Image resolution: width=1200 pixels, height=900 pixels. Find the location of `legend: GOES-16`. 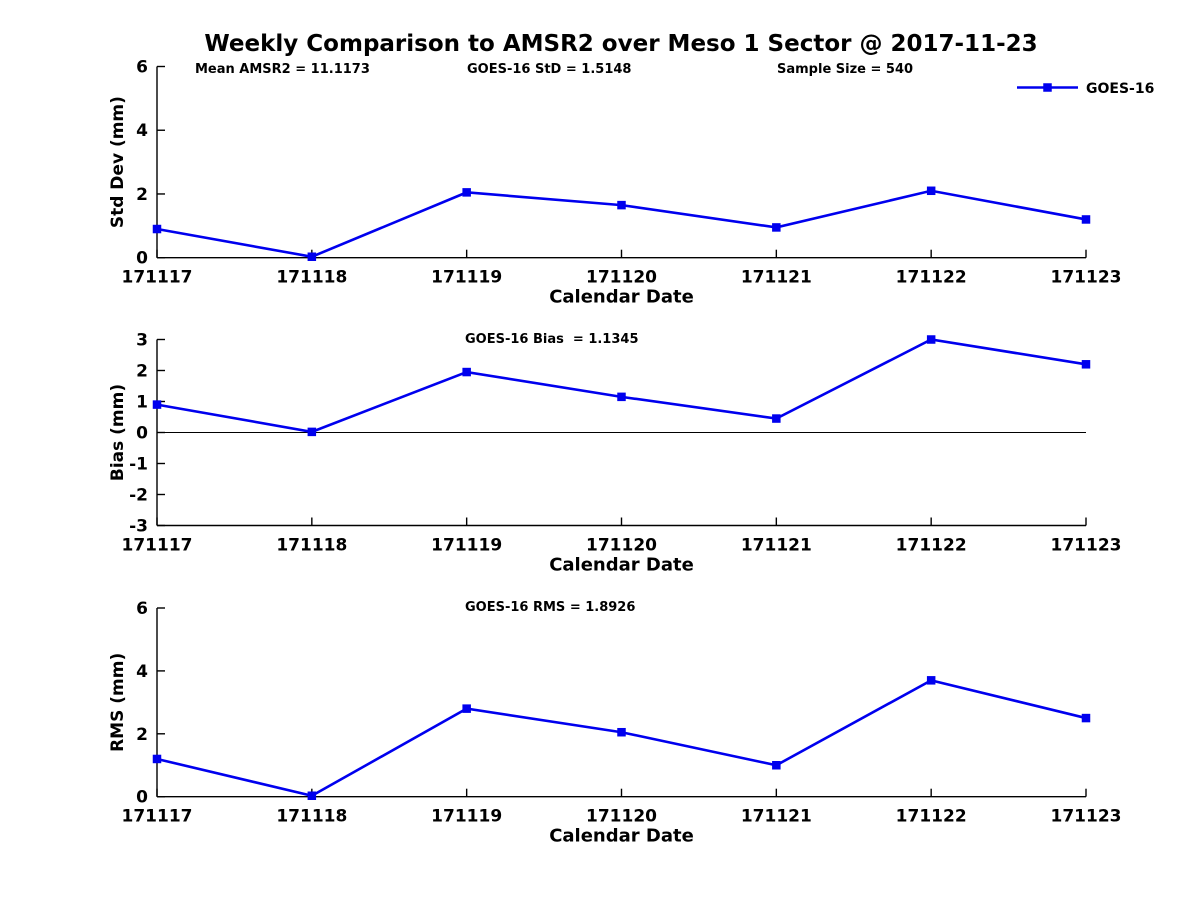

legend: GOES-16 is located at coordinates (1085, 89).